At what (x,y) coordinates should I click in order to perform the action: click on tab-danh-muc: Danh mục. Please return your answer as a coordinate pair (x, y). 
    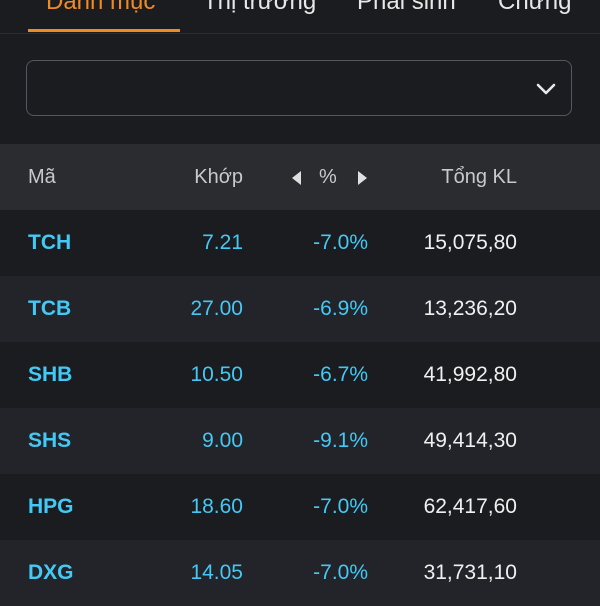
    Looking at the image, I should click on (101, 7).